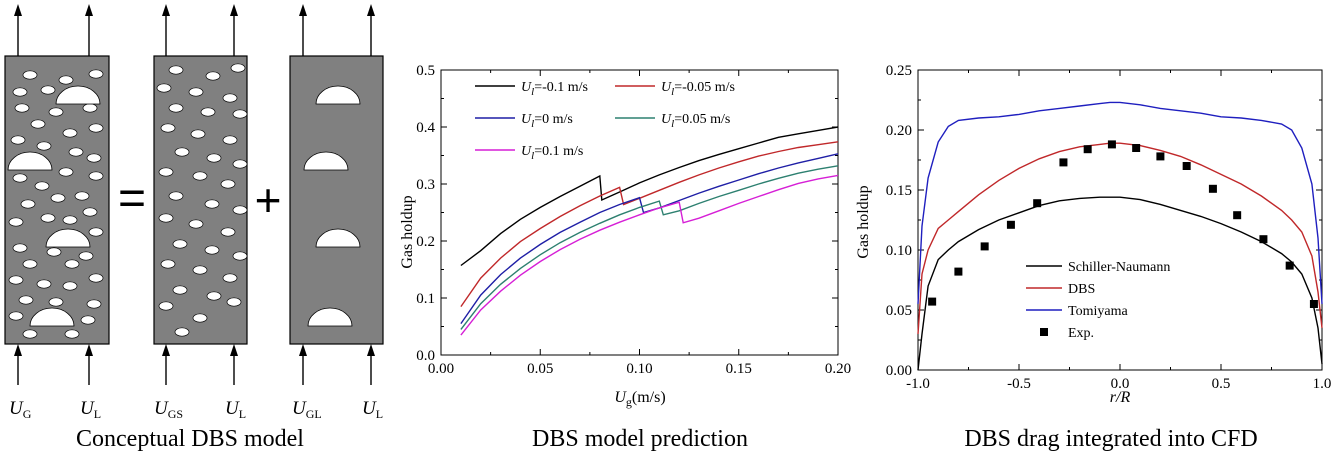 The width and height of the screenshot is (1333, 457). What do you see at coordinates (899, 71) in the screenshot?
I see `y-tick-label: 0.25` at bounding box center [899, 71].